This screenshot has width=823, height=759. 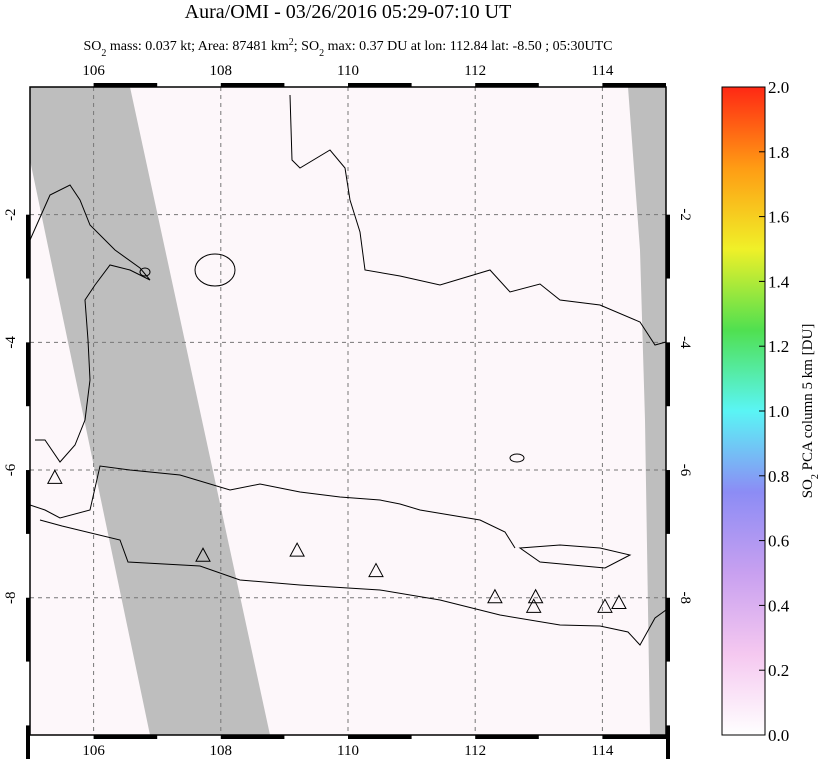 What do you see at coordinates (778, 217) in the screenshot?
I see `colorbar-tick-label: 1.6` at bounding box center [778, 217].